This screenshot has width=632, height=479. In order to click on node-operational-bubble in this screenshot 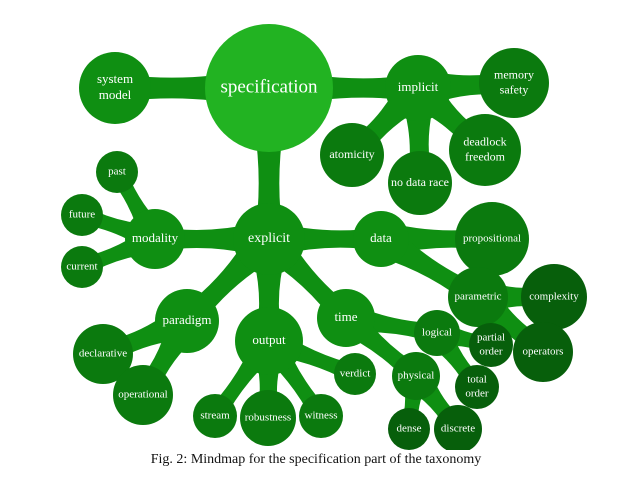, I will do `click(143, 395)`.